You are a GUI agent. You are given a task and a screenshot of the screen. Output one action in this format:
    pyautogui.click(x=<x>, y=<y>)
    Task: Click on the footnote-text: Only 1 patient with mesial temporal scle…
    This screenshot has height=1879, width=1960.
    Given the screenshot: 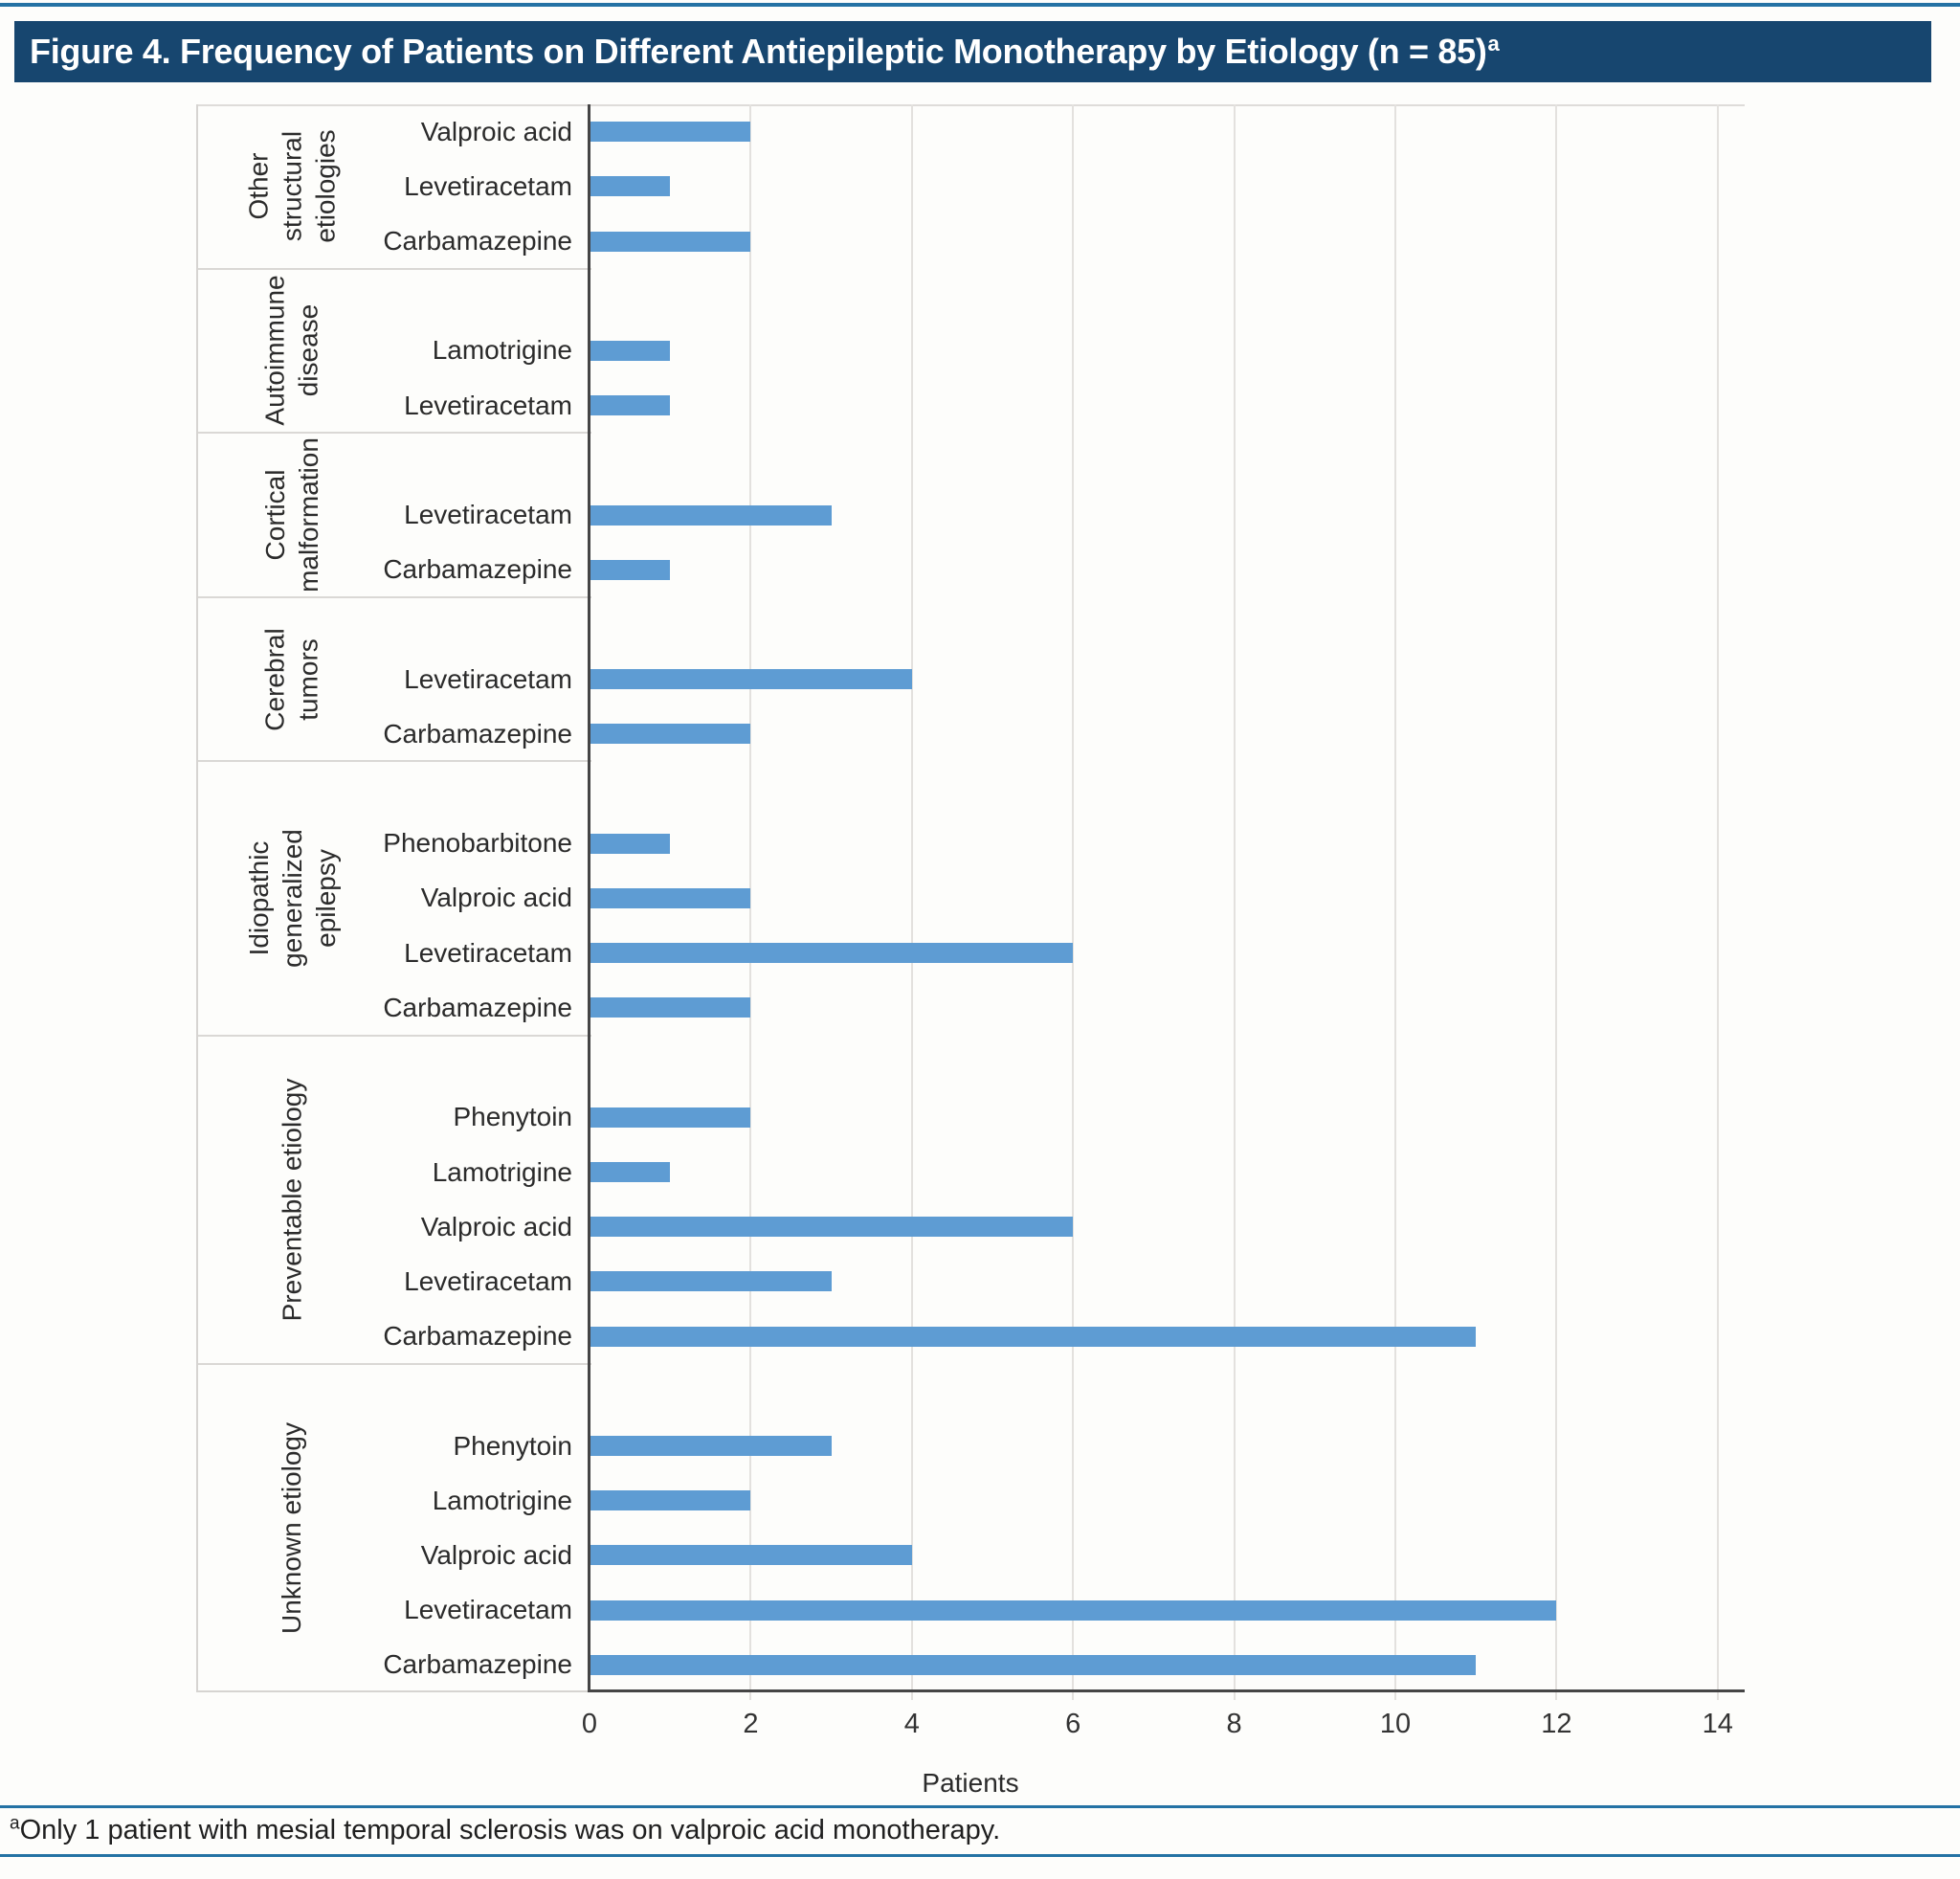 What is the action you would take?
    pyautogui.click(x=510, y=1830)
    